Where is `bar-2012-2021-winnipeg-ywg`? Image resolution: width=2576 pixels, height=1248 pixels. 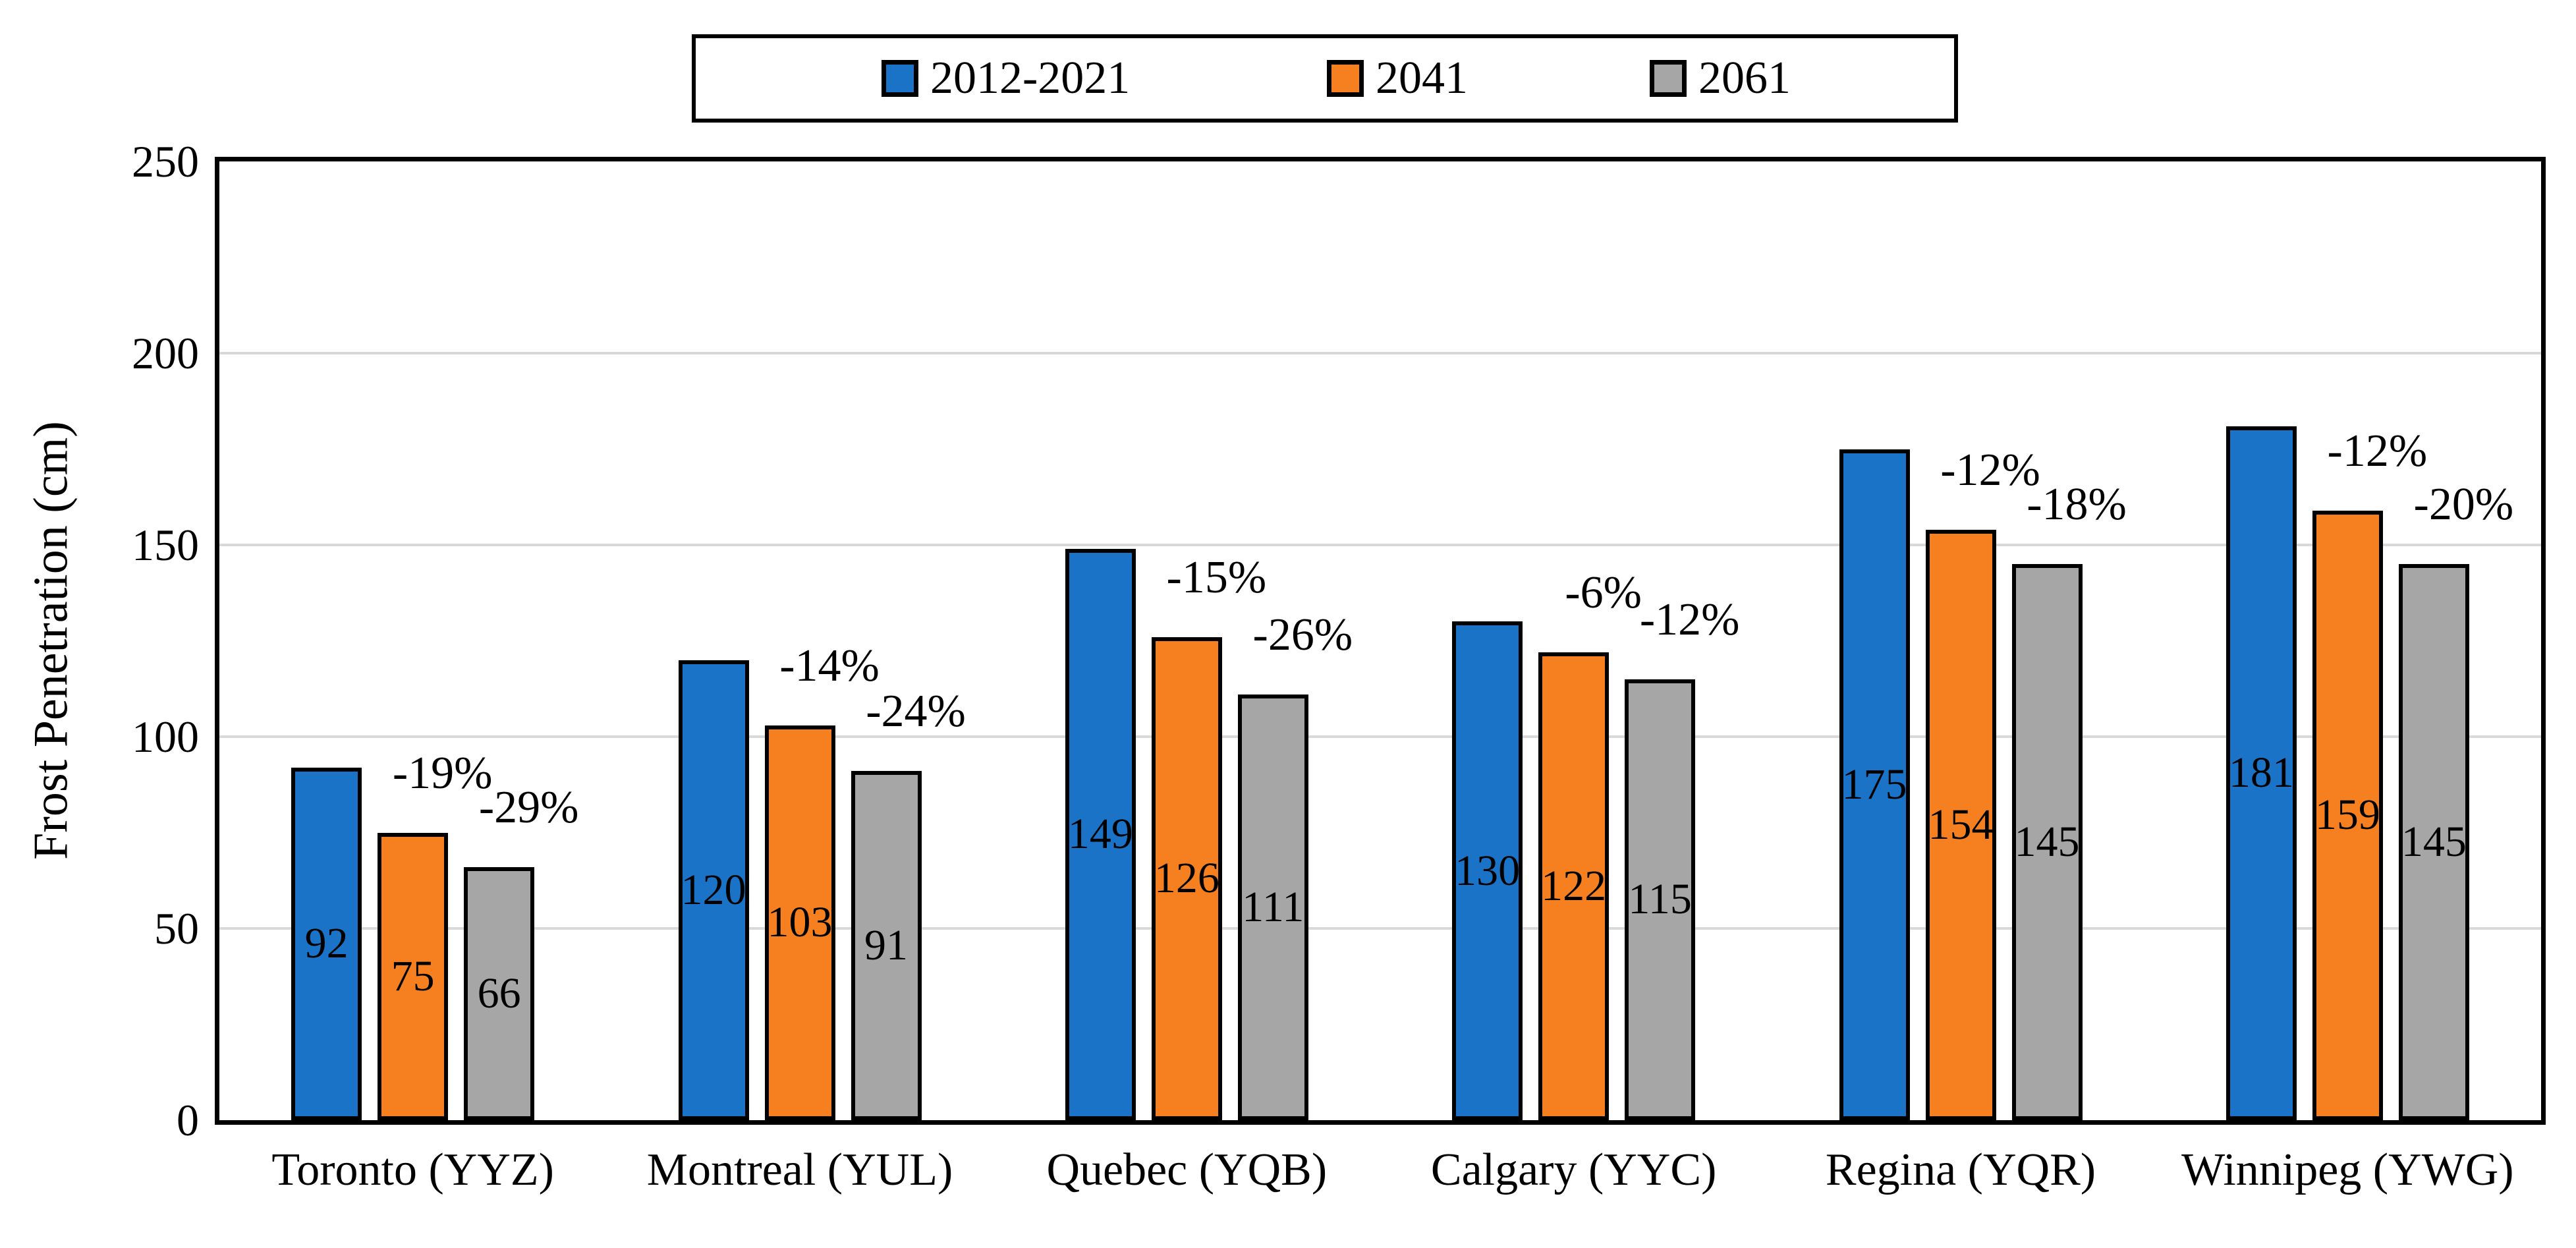
bar-2012-2021-winnipeg-ywg is located at coordinates (2261, 773).